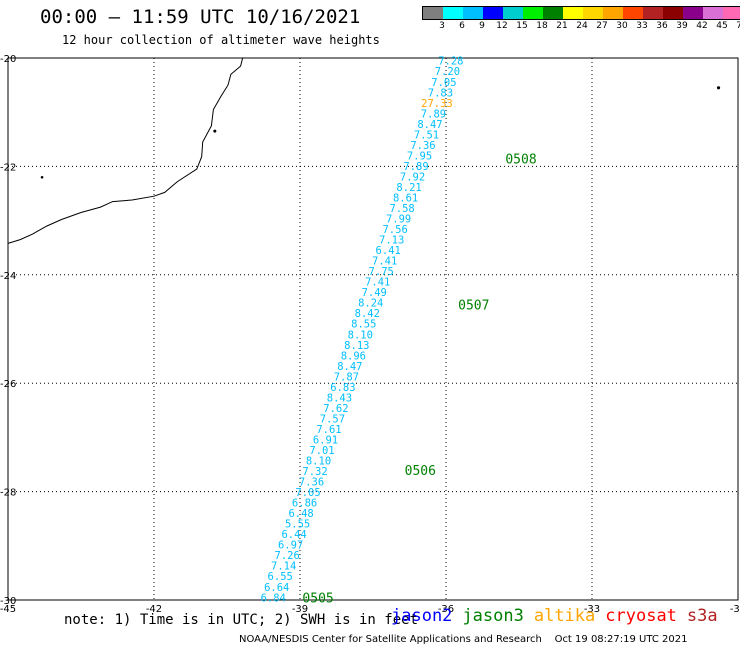 The image size is (740, 650). Describe the element at coordinates (300, 609) in the screenshot. I see `x-tick-label: -39` at that location.